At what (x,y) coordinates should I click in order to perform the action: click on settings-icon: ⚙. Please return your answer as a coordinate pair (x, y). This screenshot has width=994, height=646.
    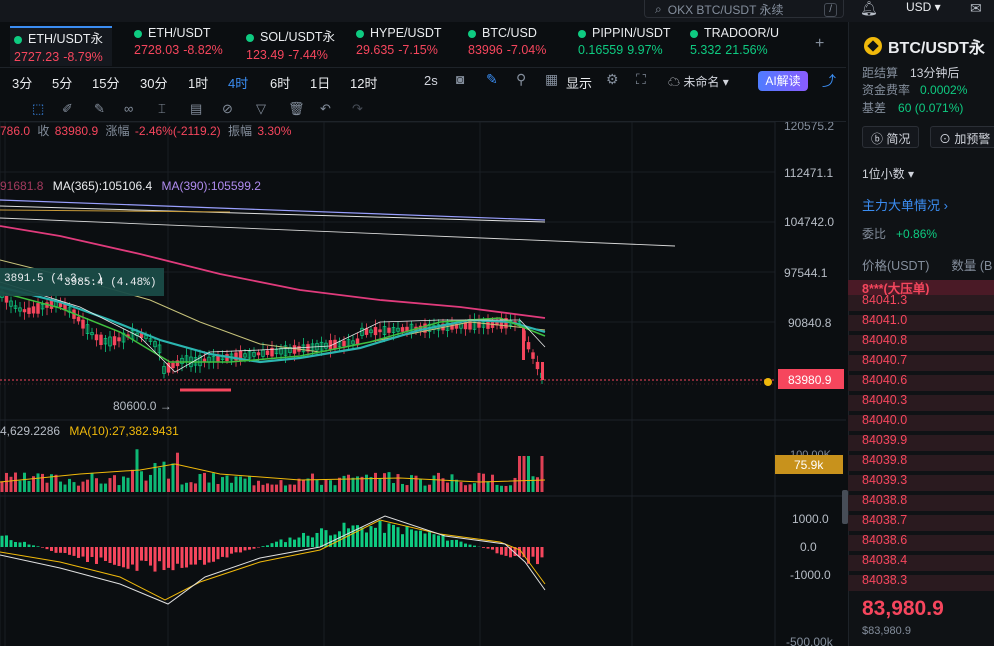
    Looking at the image, I should click on (612, 79).